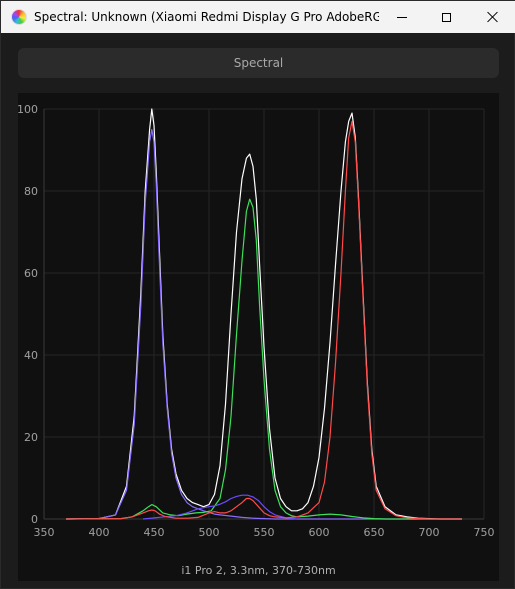 Image resolution: width=515 pixels, height=589 pixels. Describe the element at coordinates (44, 532) in the screenshot. I see `x-tick-label: 350` at that location.